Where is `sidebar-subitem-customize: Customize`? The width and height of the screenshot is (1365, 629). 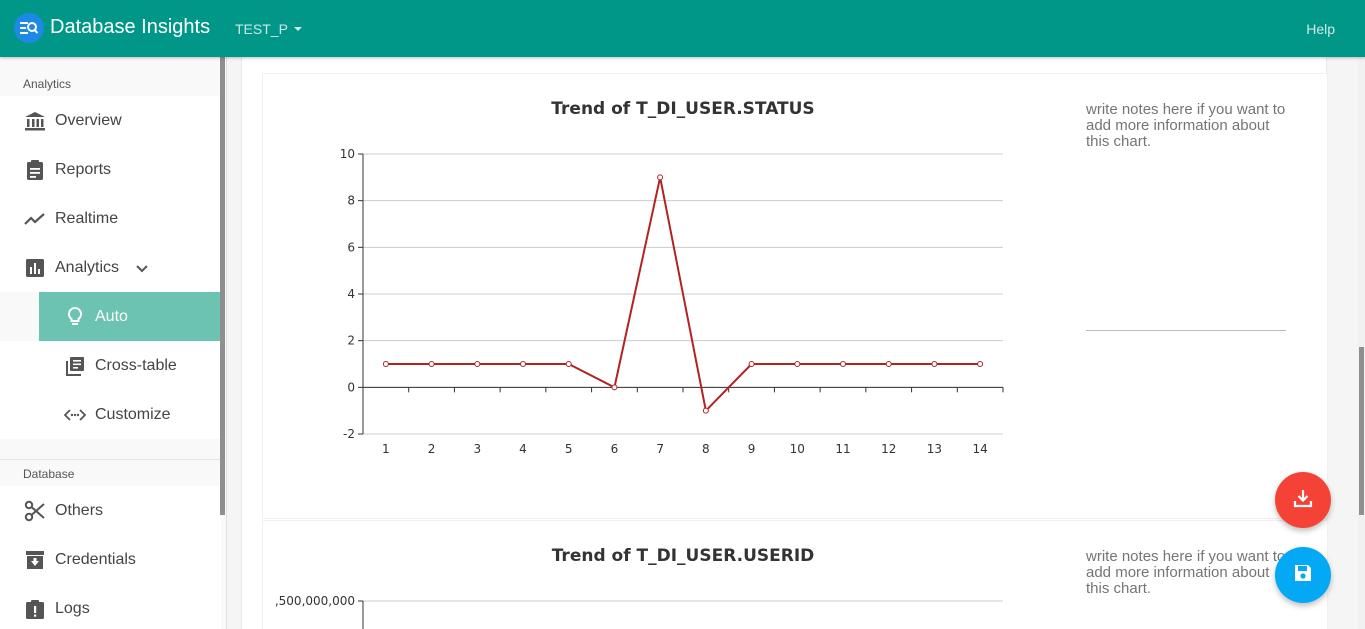
sidebar-subitem-customize: Customize is located at coordinates (130, 414).